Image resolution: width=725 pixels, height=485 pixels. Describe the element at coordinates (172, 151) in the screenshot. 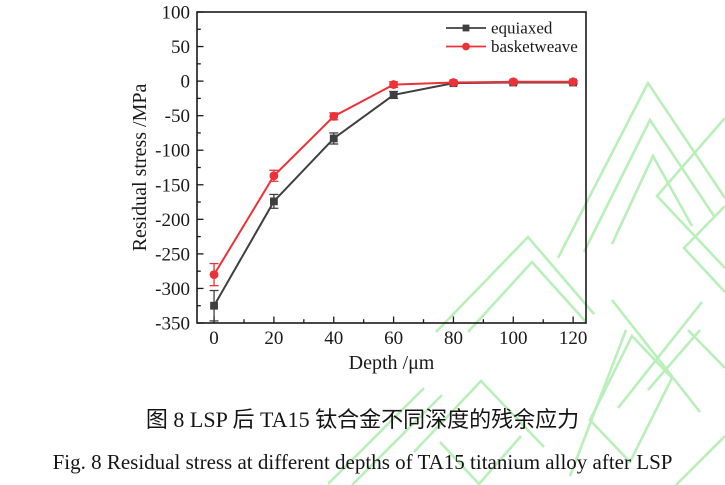

I see `y-axis-tick-label: -100` at that location.